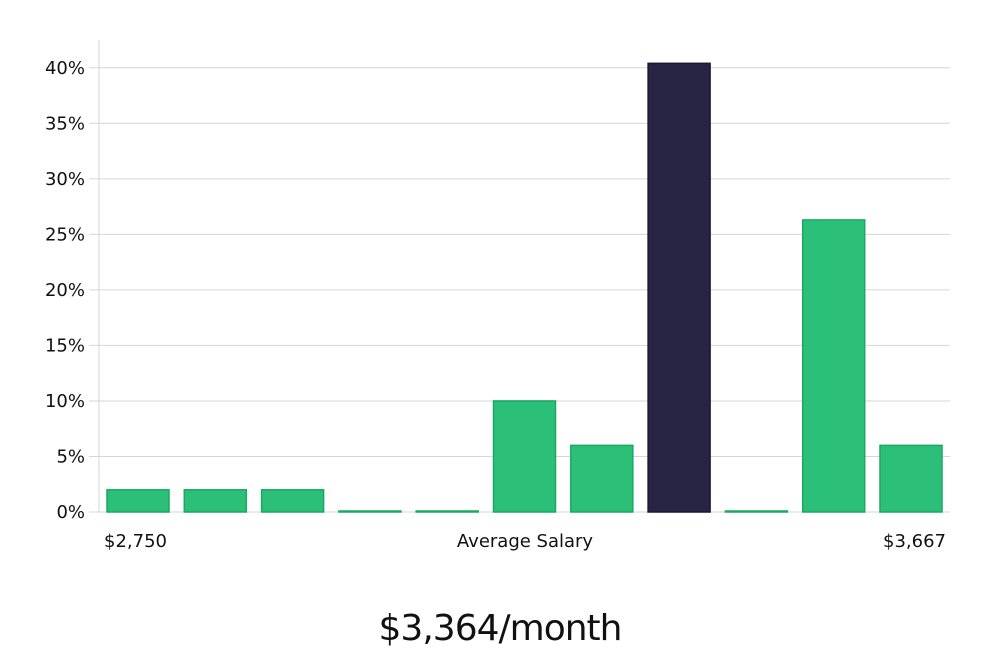 The width and height of the screenshot is (1000, 660). What do you see at coordinates (65, 345) in the screenshot?
I see `y-tick-label: 15%` at bounding box center [65, 345].